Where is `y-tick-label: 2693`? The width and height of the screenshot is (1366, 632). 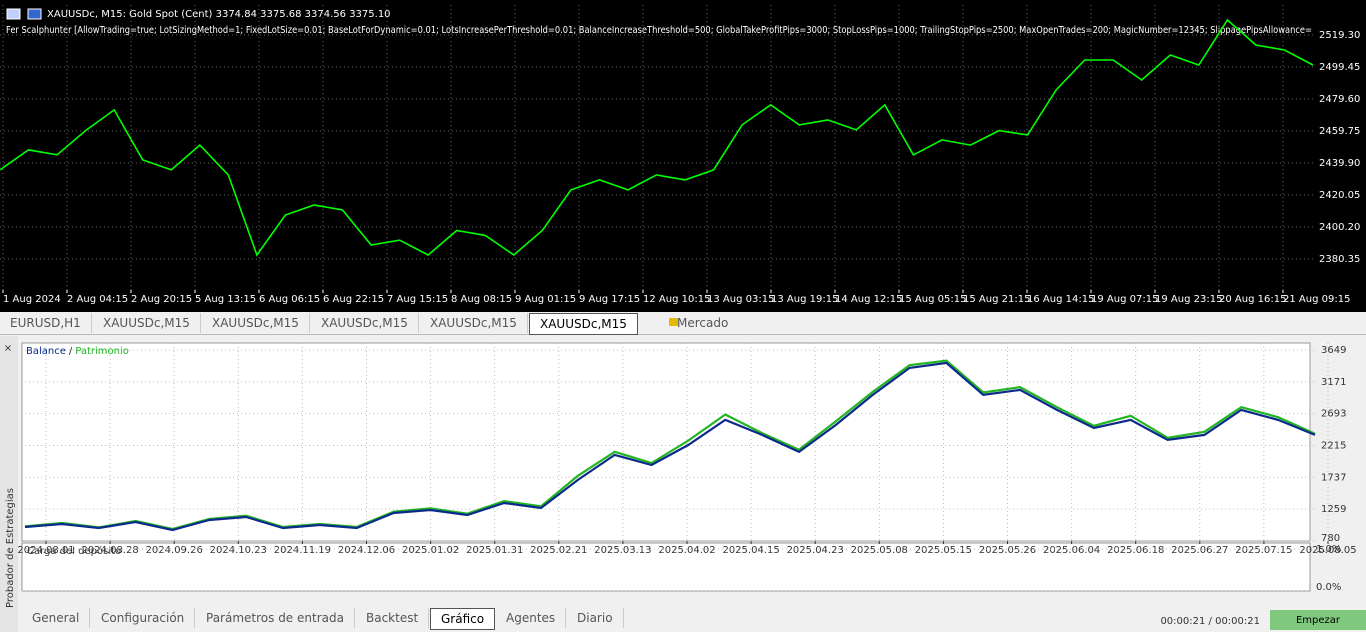 y-tick-label: 2693 is located at coordinates (1333, 414).